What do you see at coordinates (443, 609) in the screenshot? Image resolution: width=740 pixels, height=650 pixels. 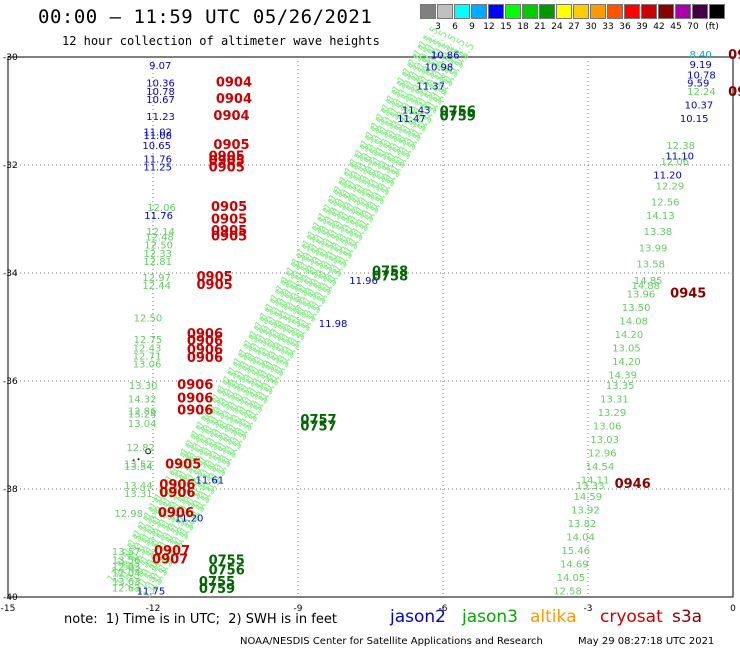 I see `longitude-label: -6` at bounding box center [443, 609].